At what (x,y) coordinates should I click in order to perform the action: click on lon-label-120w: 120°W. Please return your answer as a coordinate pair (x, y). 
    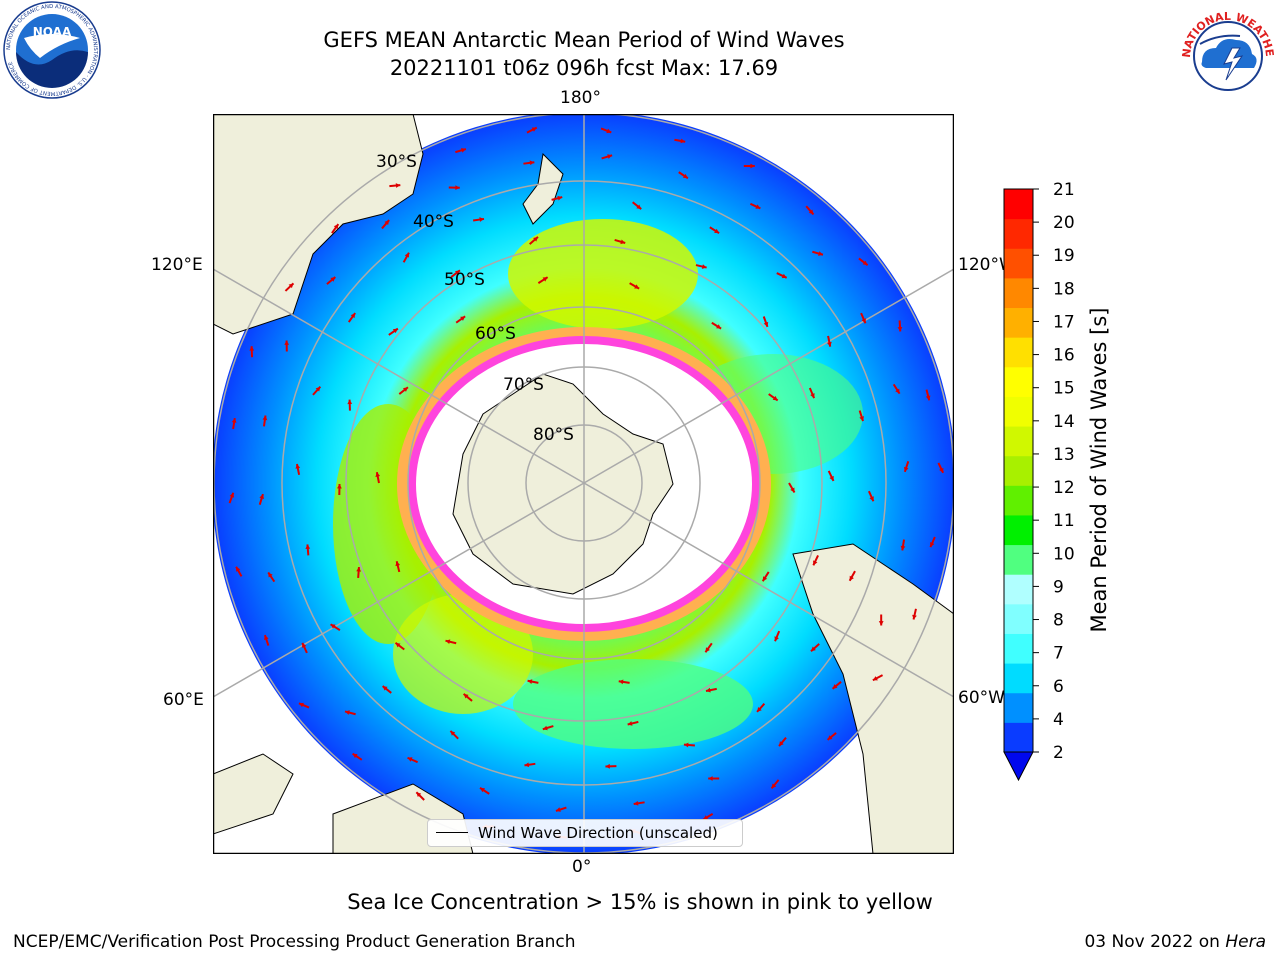
    Looking at the image, I should click on (987, 265).